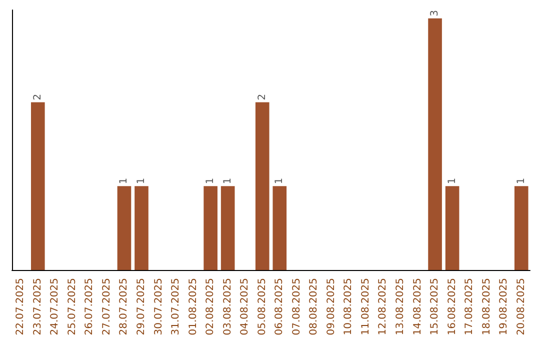  What do you see at coordinates (314, 307) in the screenshot?
I see `x-tick-label: 08.08.2025` at bounding box center [314, 307].